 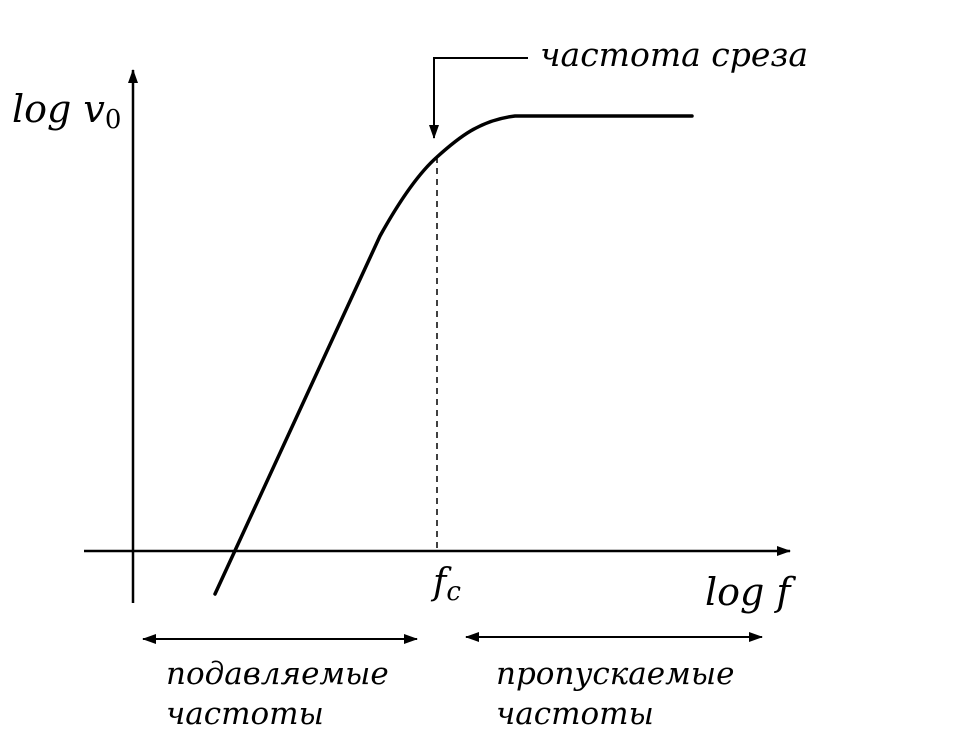 What do you see at coordinates (575, 714) in the screenshot?
I see `pass-band-label-line2: частоты` at bounding box center [575, 714].